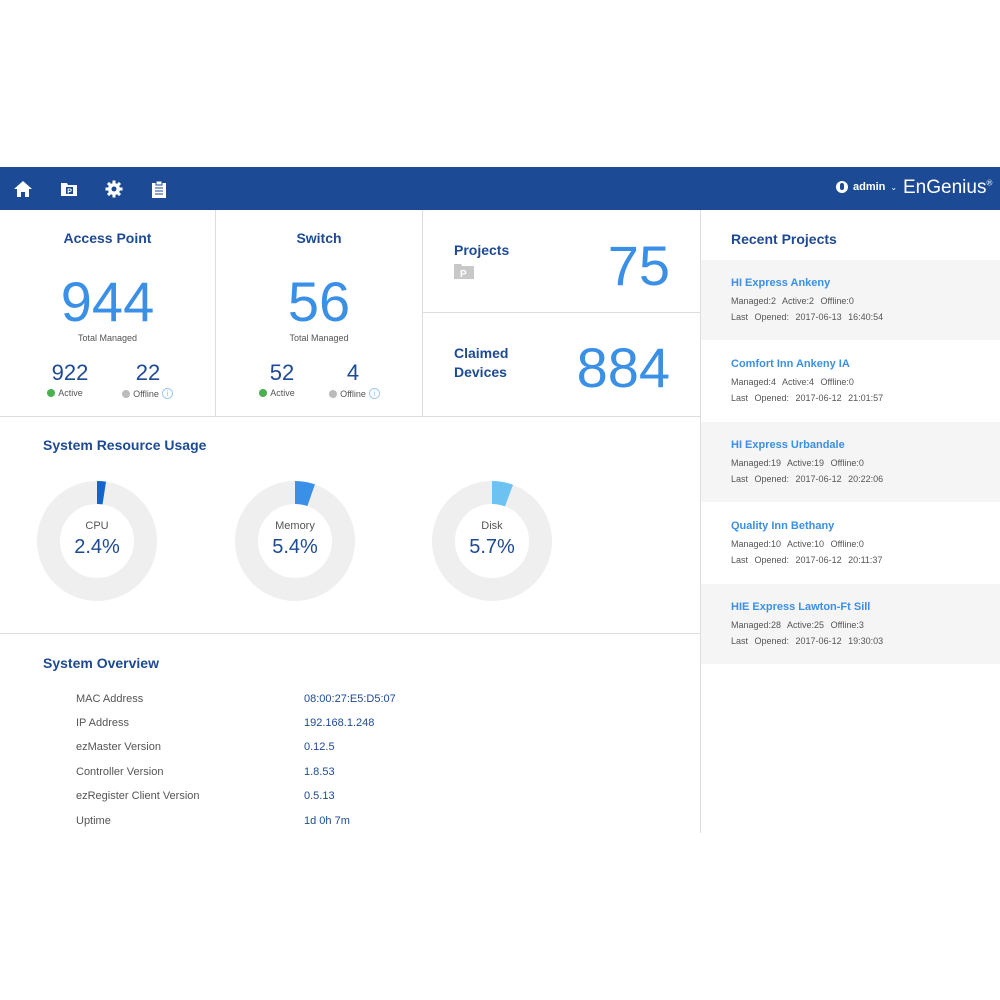 The height and width of the screenshot is (1000, 1000). Describe the element at coordinates (807, 479) in the screenshot. I see `project-last-opened: Last Opened: 2017-06-12 20:22:06` at that location.